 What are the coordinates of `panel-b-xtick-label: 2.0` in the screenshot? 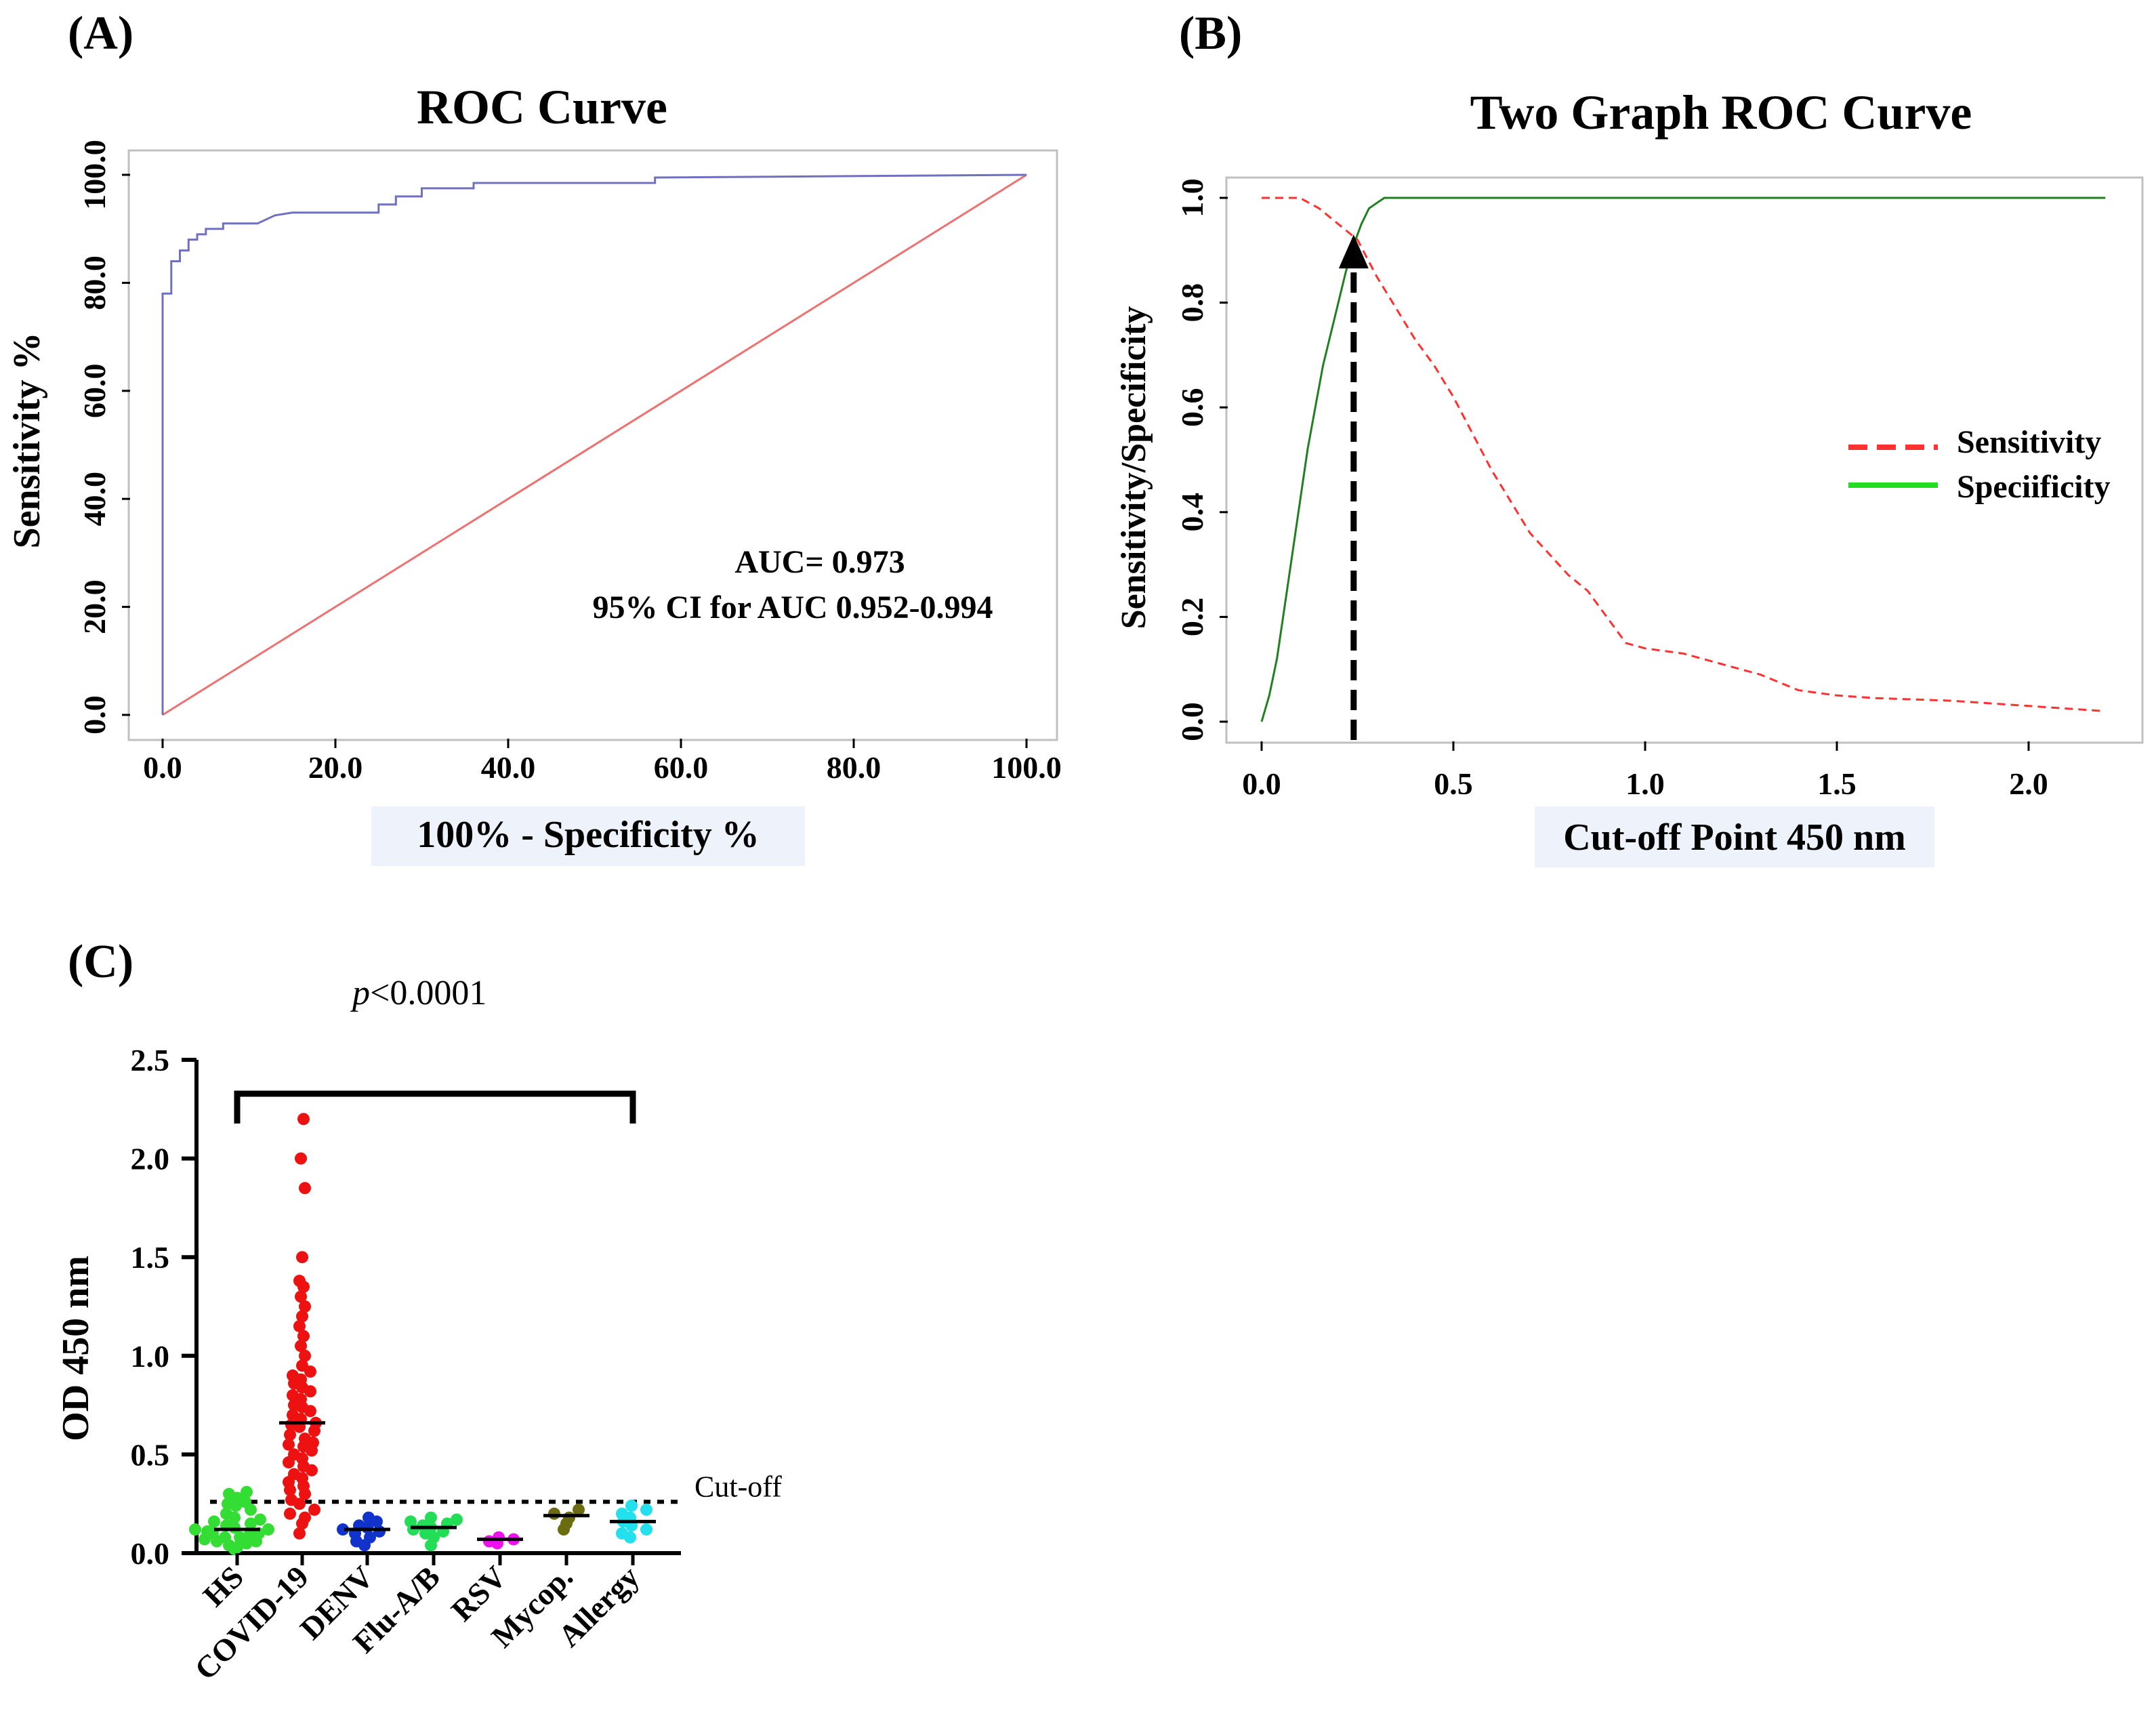 It's located at (2028, 783).